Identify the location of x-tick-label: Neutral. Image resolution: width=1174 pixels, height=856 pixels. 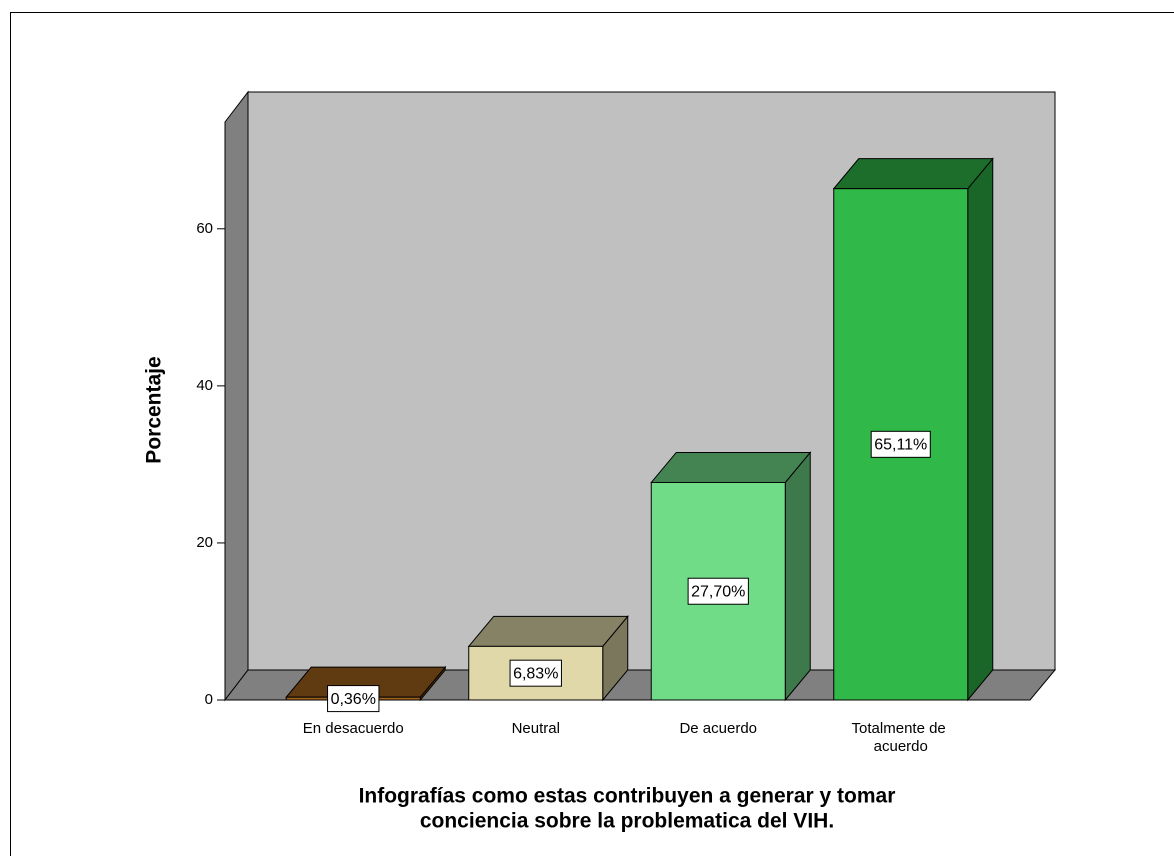
(536, 728).